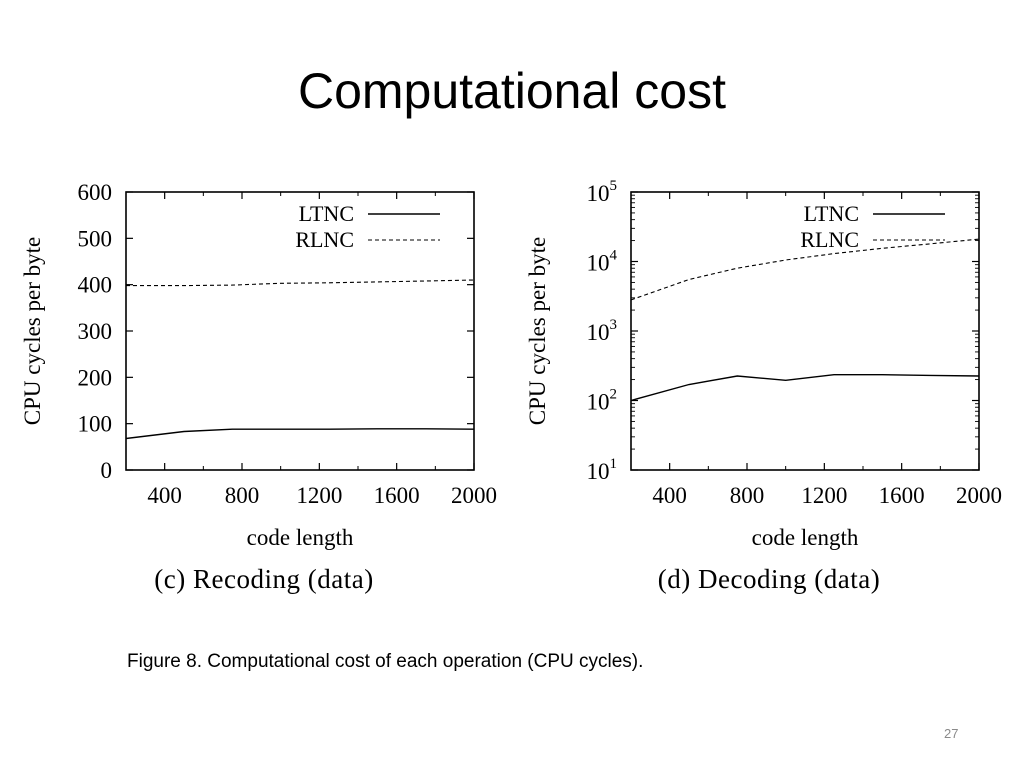 The height and width of the screenshot is (768, 1024). Describe the element at coordinates (107, 470) in the screenshot. I see `y-tick-label: 0` at that location.